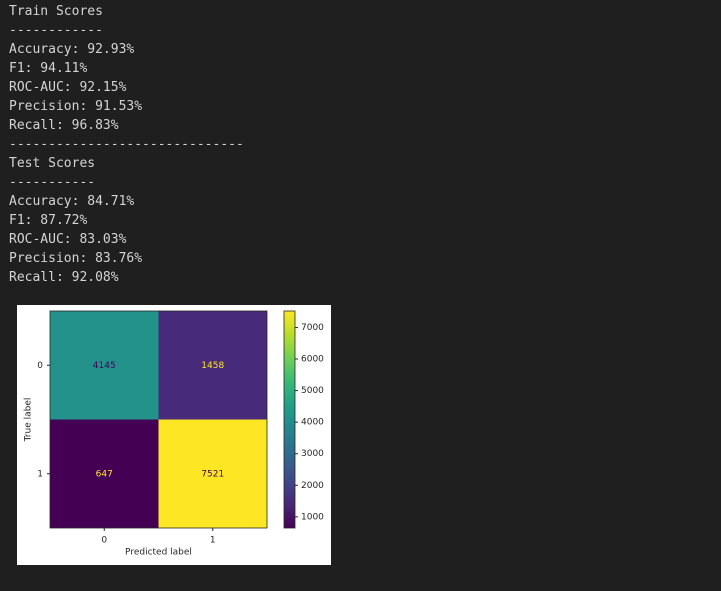 The height and width of the screenshot is (591, 721). What do you see at coordinates (312, 360) in the screenshot?
I see `colorbar-tick-label: 6000` at bounding box center [312, 360].